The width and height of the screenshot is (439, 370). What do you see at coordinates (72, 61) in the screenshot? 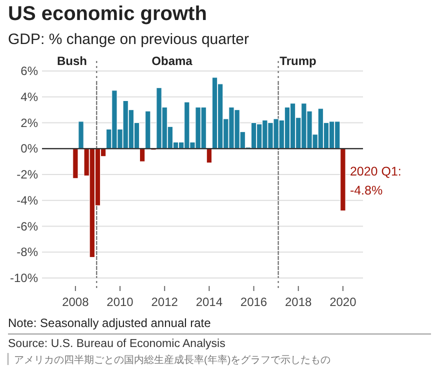
I see `text: Bush` at bounding box center [72, 61].